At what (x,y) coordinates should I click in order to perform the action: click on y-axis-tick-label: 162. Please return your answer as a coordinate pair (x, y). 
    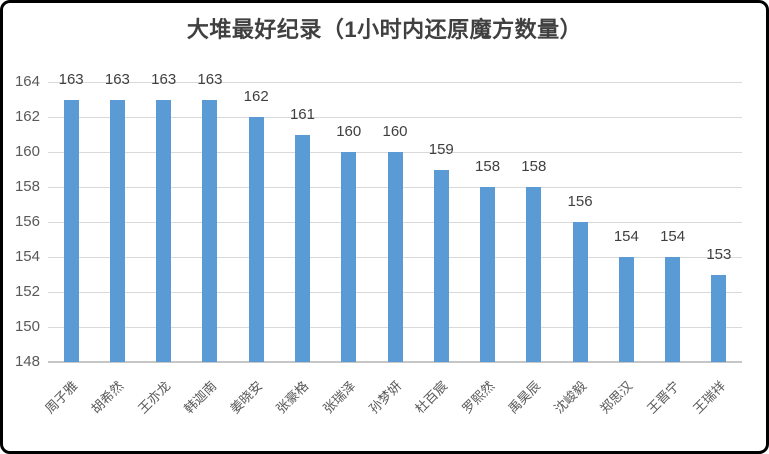
    Looking at the image, I should click on (27, 116).